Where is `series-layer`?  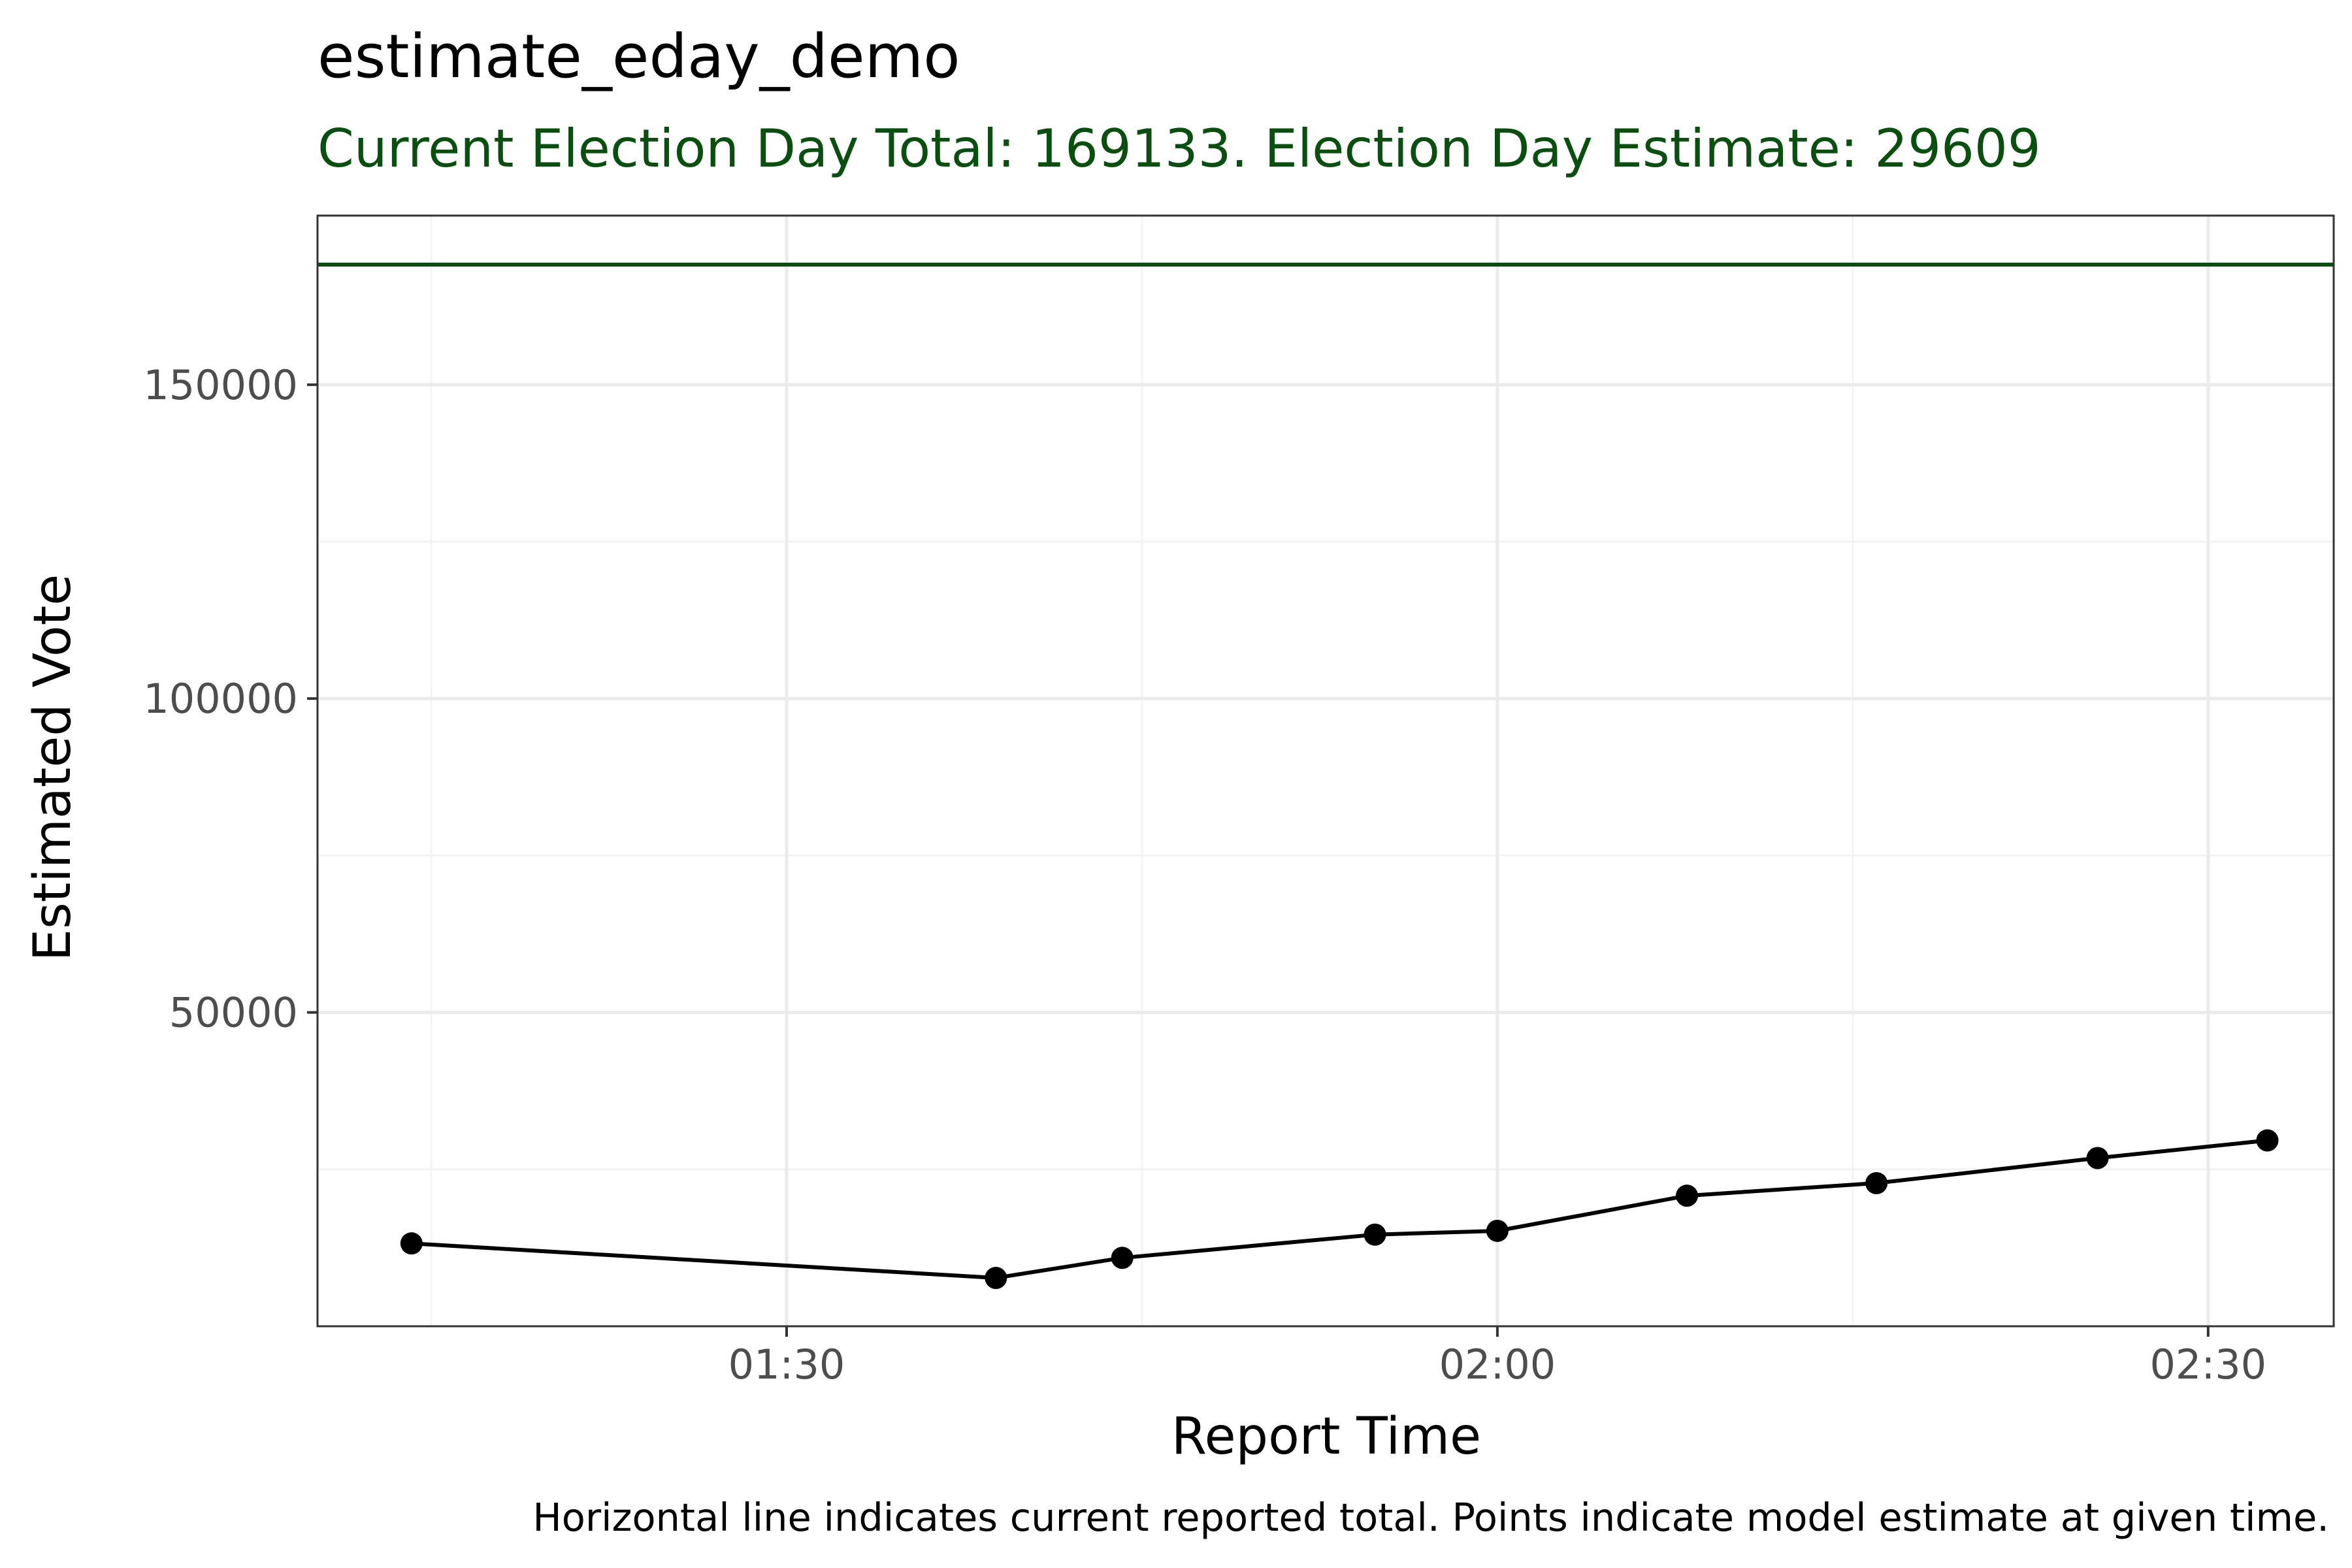 series-layer is located at coordinates (1339, 1209).